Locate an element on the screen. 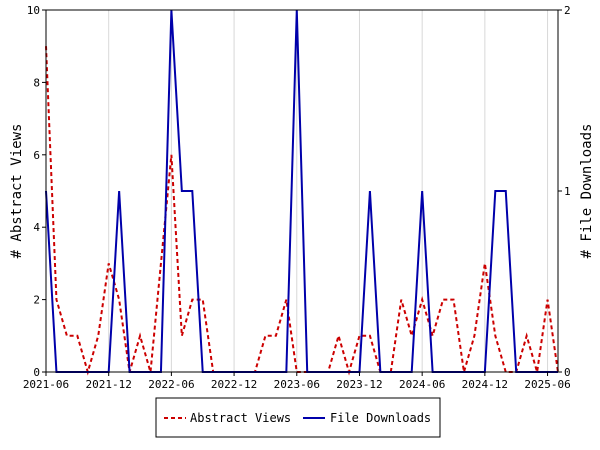 The height and width of the screenshot is (450, 600). y-left-tick-label: 2 is located at coordinates (36, 300).